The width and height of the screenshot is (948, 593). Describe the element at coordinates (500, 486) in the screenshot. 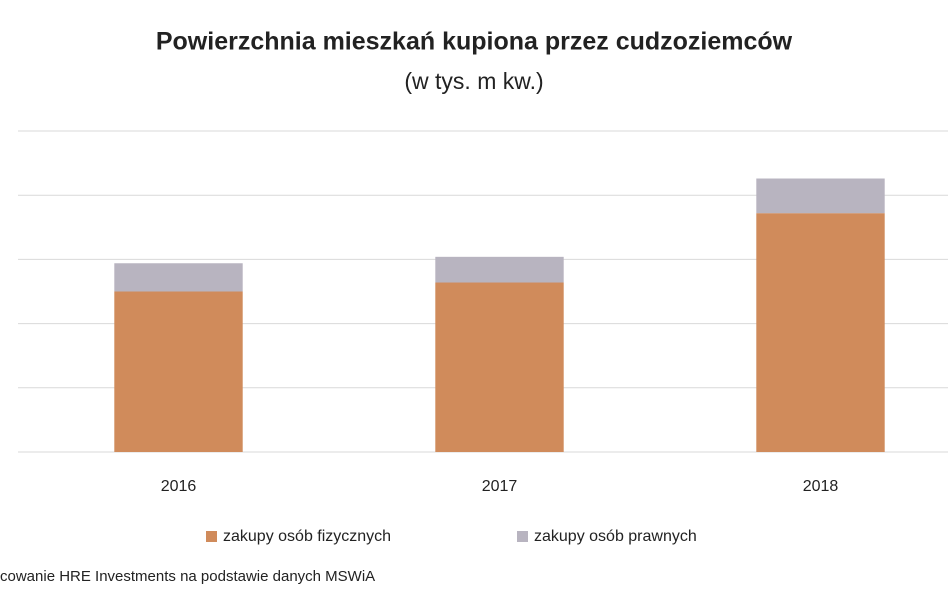

I see `x-tick-label: 2017` at that location.